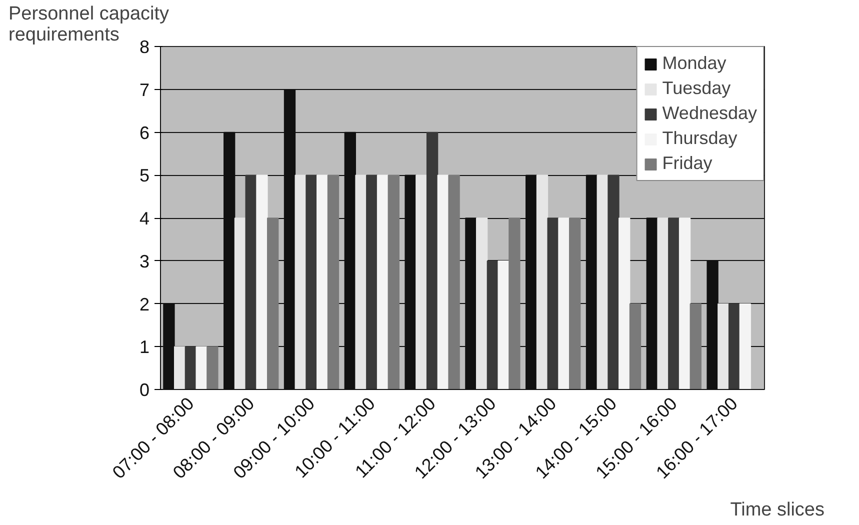  What do you see at coordinates (144, 304) in the screenshot?
I see `y-tick-label: 2` at bounding box center [144, 304].